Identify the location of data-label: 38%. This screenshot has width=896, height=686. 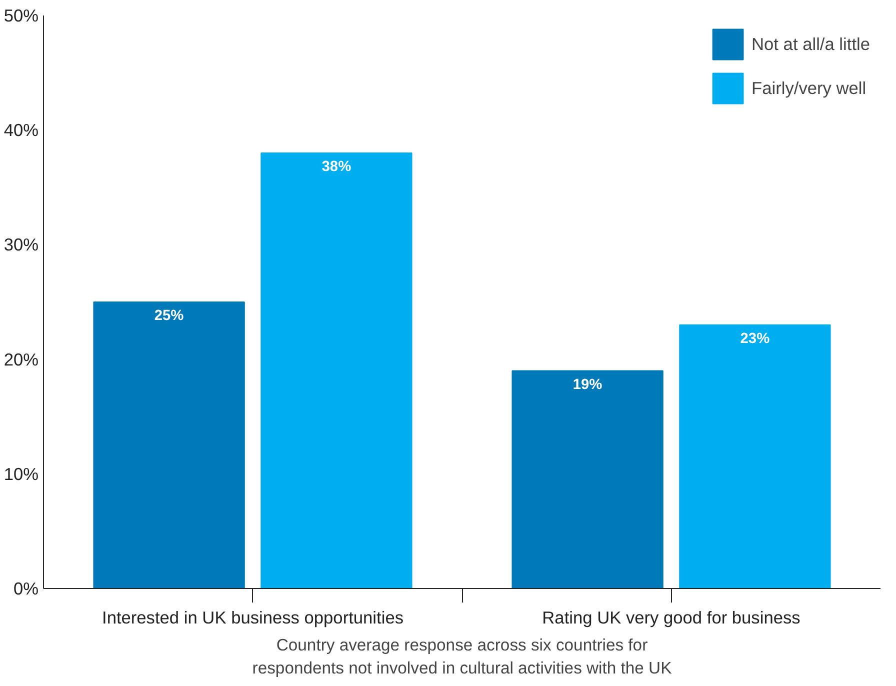
(337, 167).